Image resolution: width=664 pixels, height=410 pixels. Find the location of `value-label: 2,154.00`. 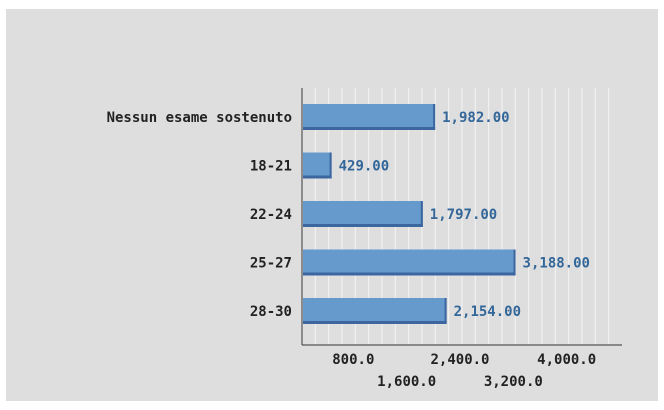

value-label: 2,154.00 is located at coordinates (487, 312).